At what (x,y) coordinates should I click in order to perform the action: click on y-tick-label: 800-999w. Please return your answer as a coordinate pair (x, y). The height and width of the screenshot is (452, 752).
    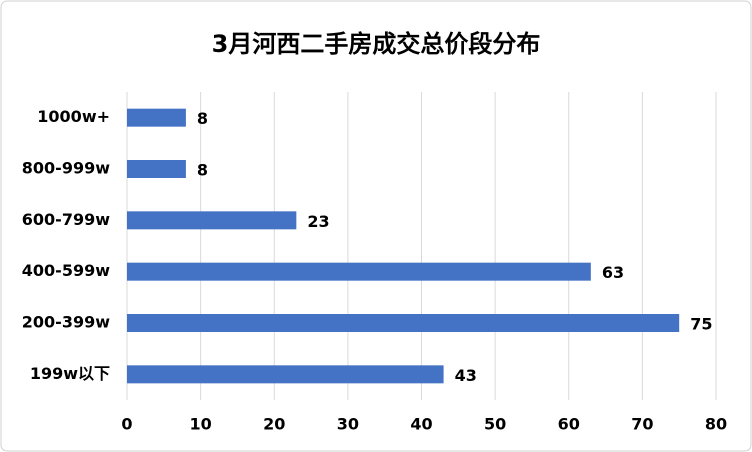
    Looking at the image, I should click on (66, 168).